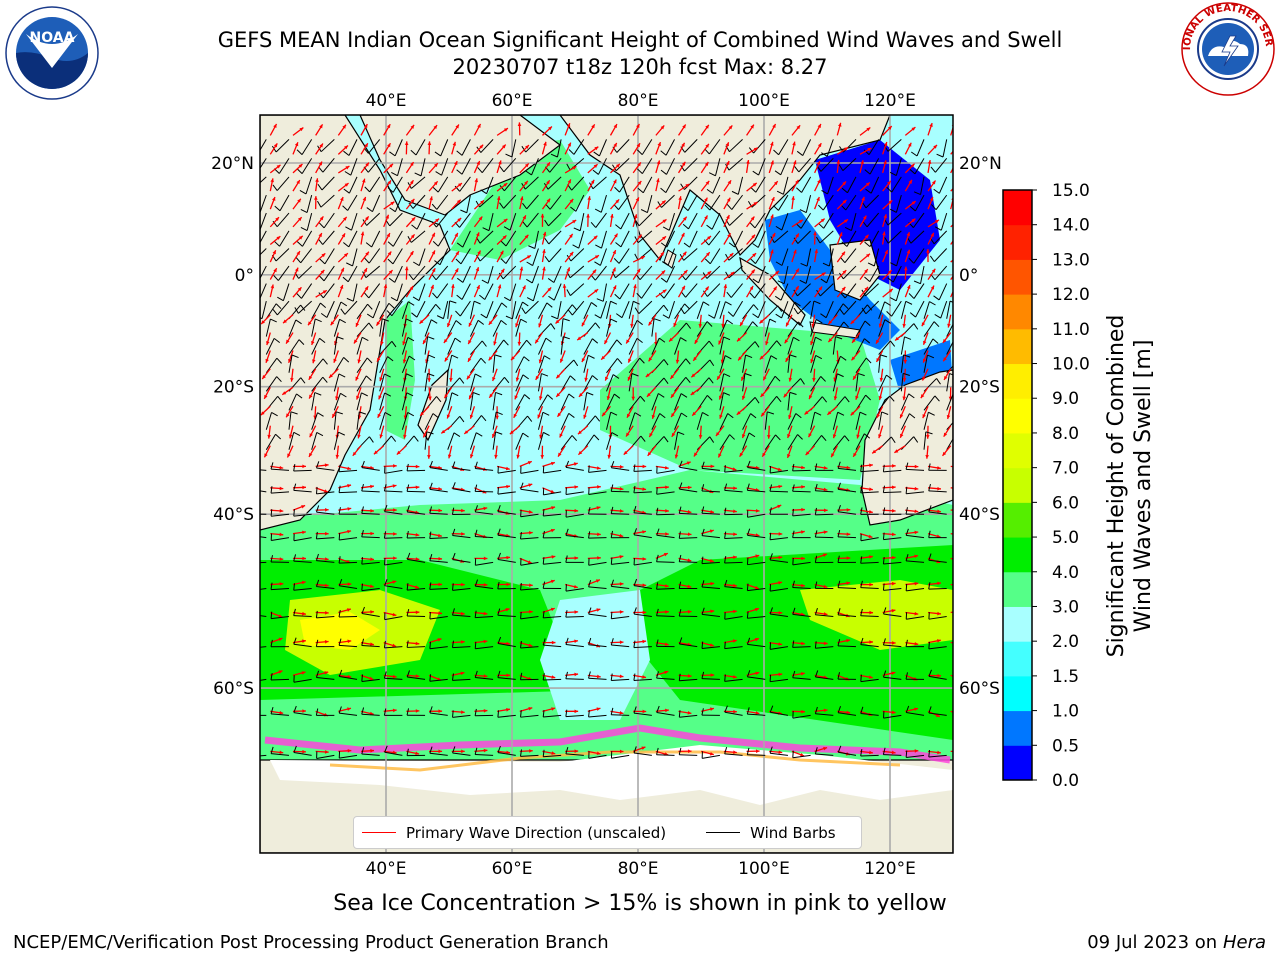  I want to click on land-asia, so click(725, 188).